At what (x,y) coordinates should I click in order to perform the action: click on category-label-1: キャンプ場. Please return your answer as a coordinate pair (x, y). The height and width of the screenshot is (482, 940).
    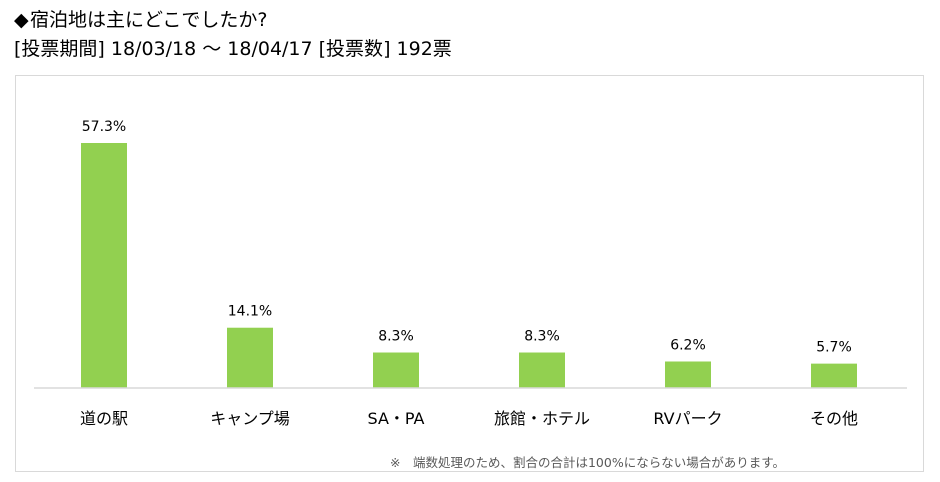
    Looking at the image, I should click on (250, 418).